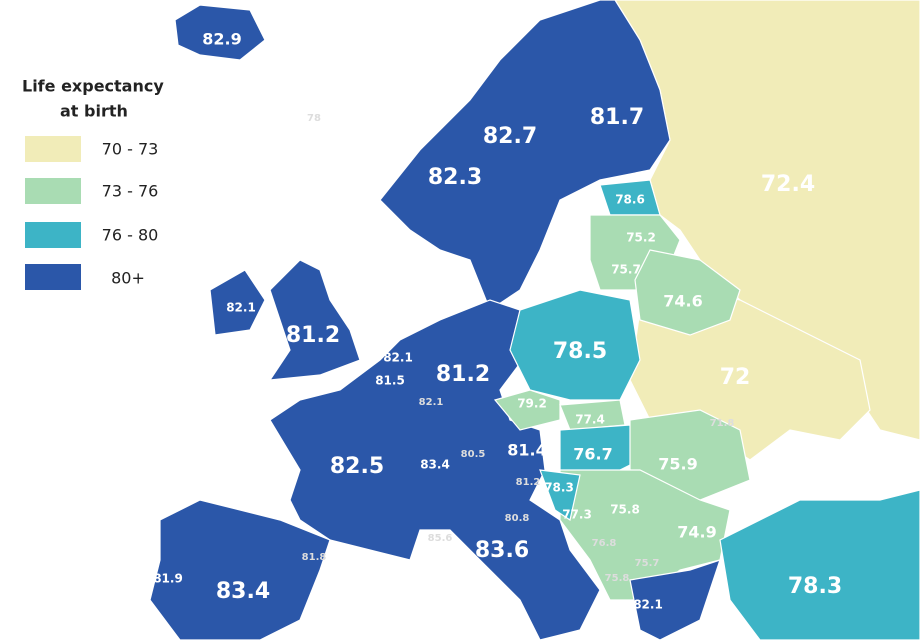 This screenshot has height=640, width=920. What do you see at coordinates (590, 420) in the screenshot?
I see `region-label: 77.4` at bounding box center [590, 420].